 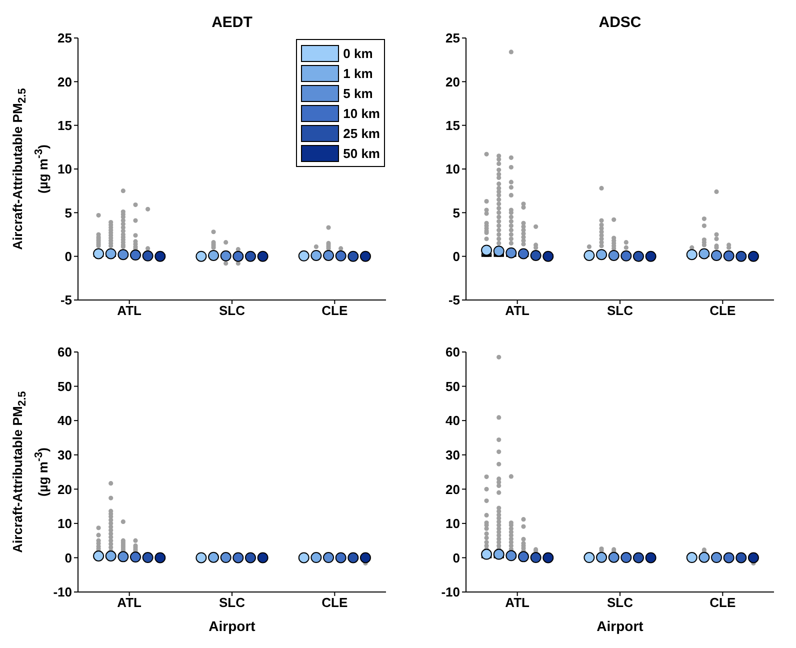 I want to click on legend-label: 5 km, so click(x=358, y=93).